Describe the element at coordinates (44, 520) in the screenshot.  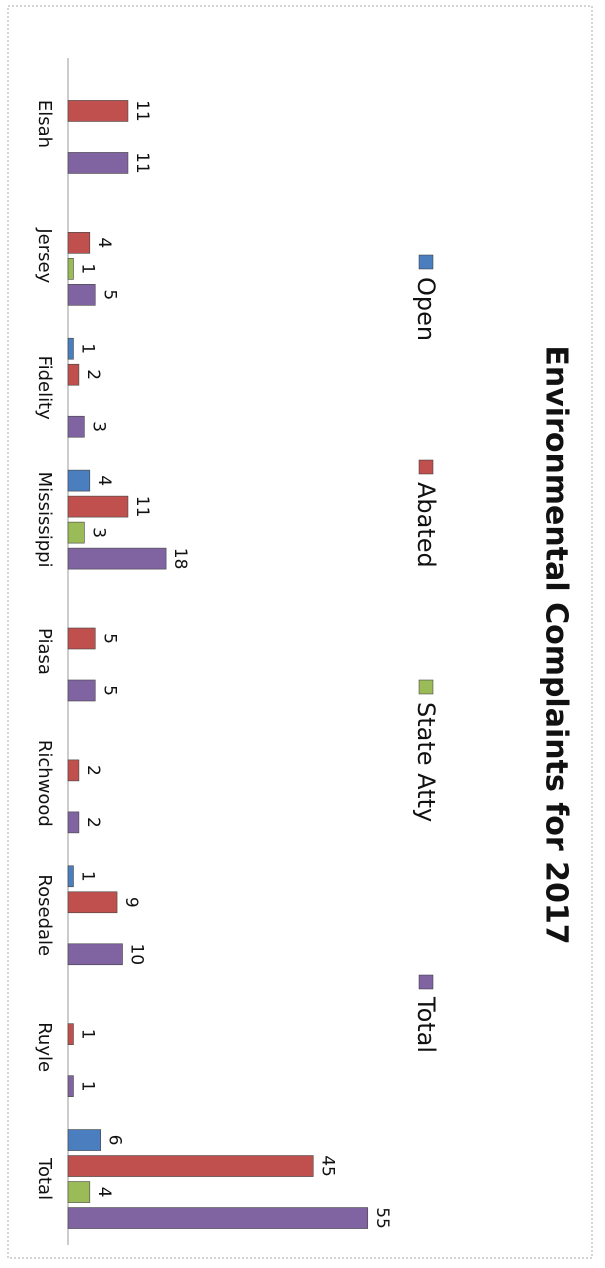
I see `x-tick-label: Mississippi` at that location.